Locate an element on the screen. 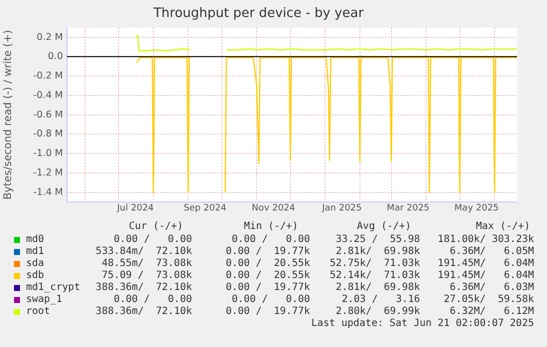 Image resolution: width=547 pixels, height=347 pixels. legend-label: sdb is located at coordinates (35, 276).